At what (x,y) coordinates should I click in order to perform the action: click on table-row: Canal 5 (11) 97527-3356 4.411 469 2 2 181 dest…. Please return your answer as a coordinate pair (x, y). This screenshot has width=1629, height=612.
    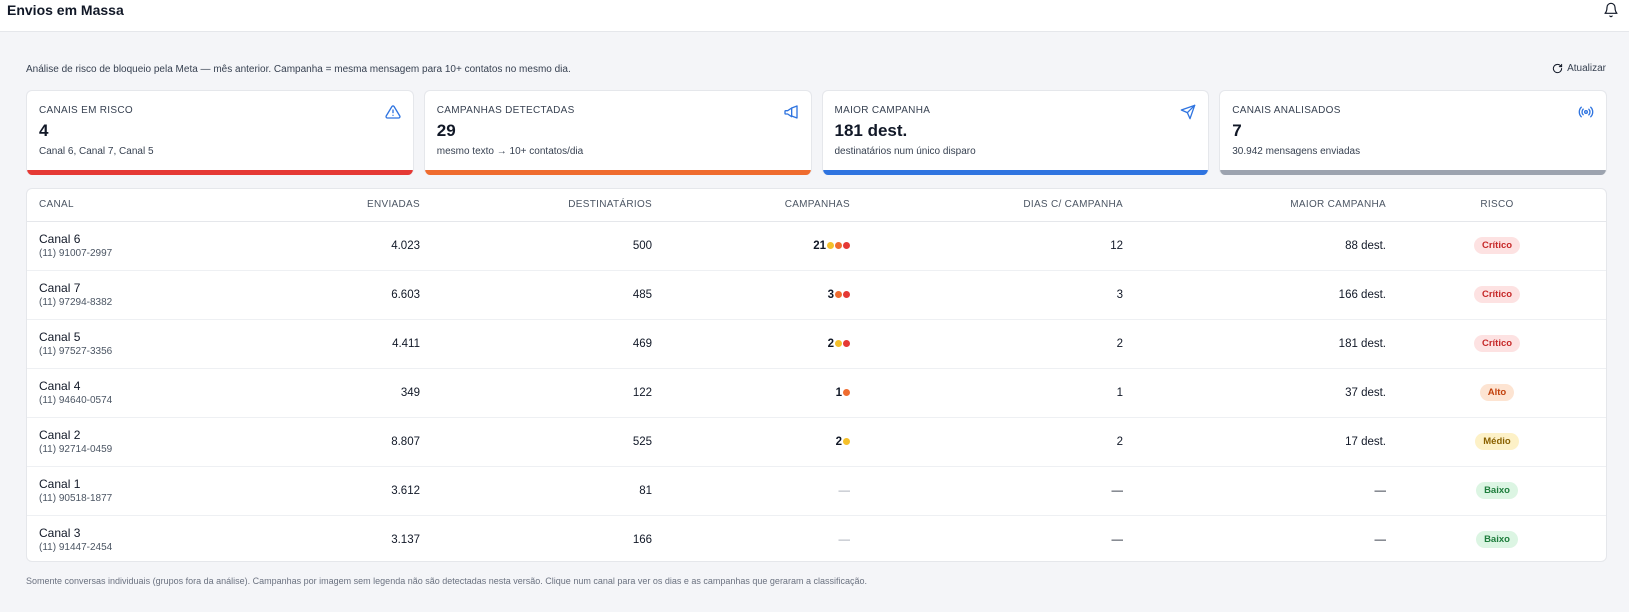
    Looking at the image, I should click on (816, 344).